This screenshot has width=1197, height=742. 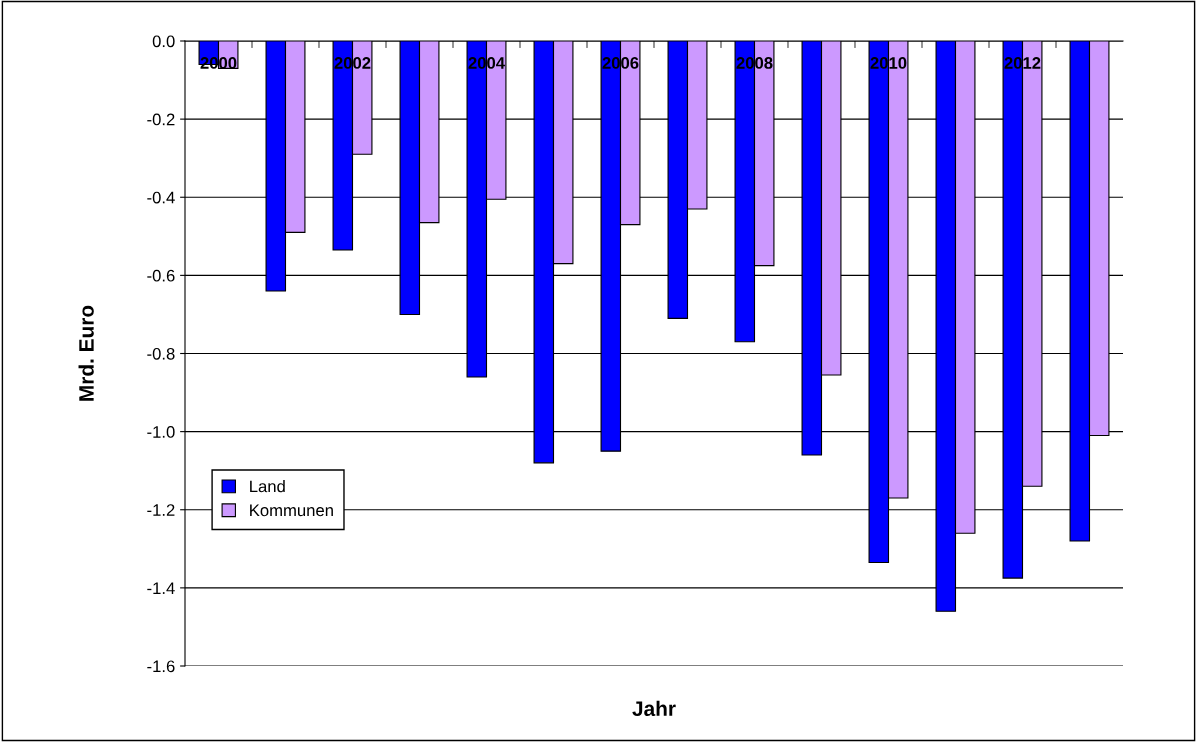 I want to click on y-tick-label: -0.4, so click(x=161, y=197).